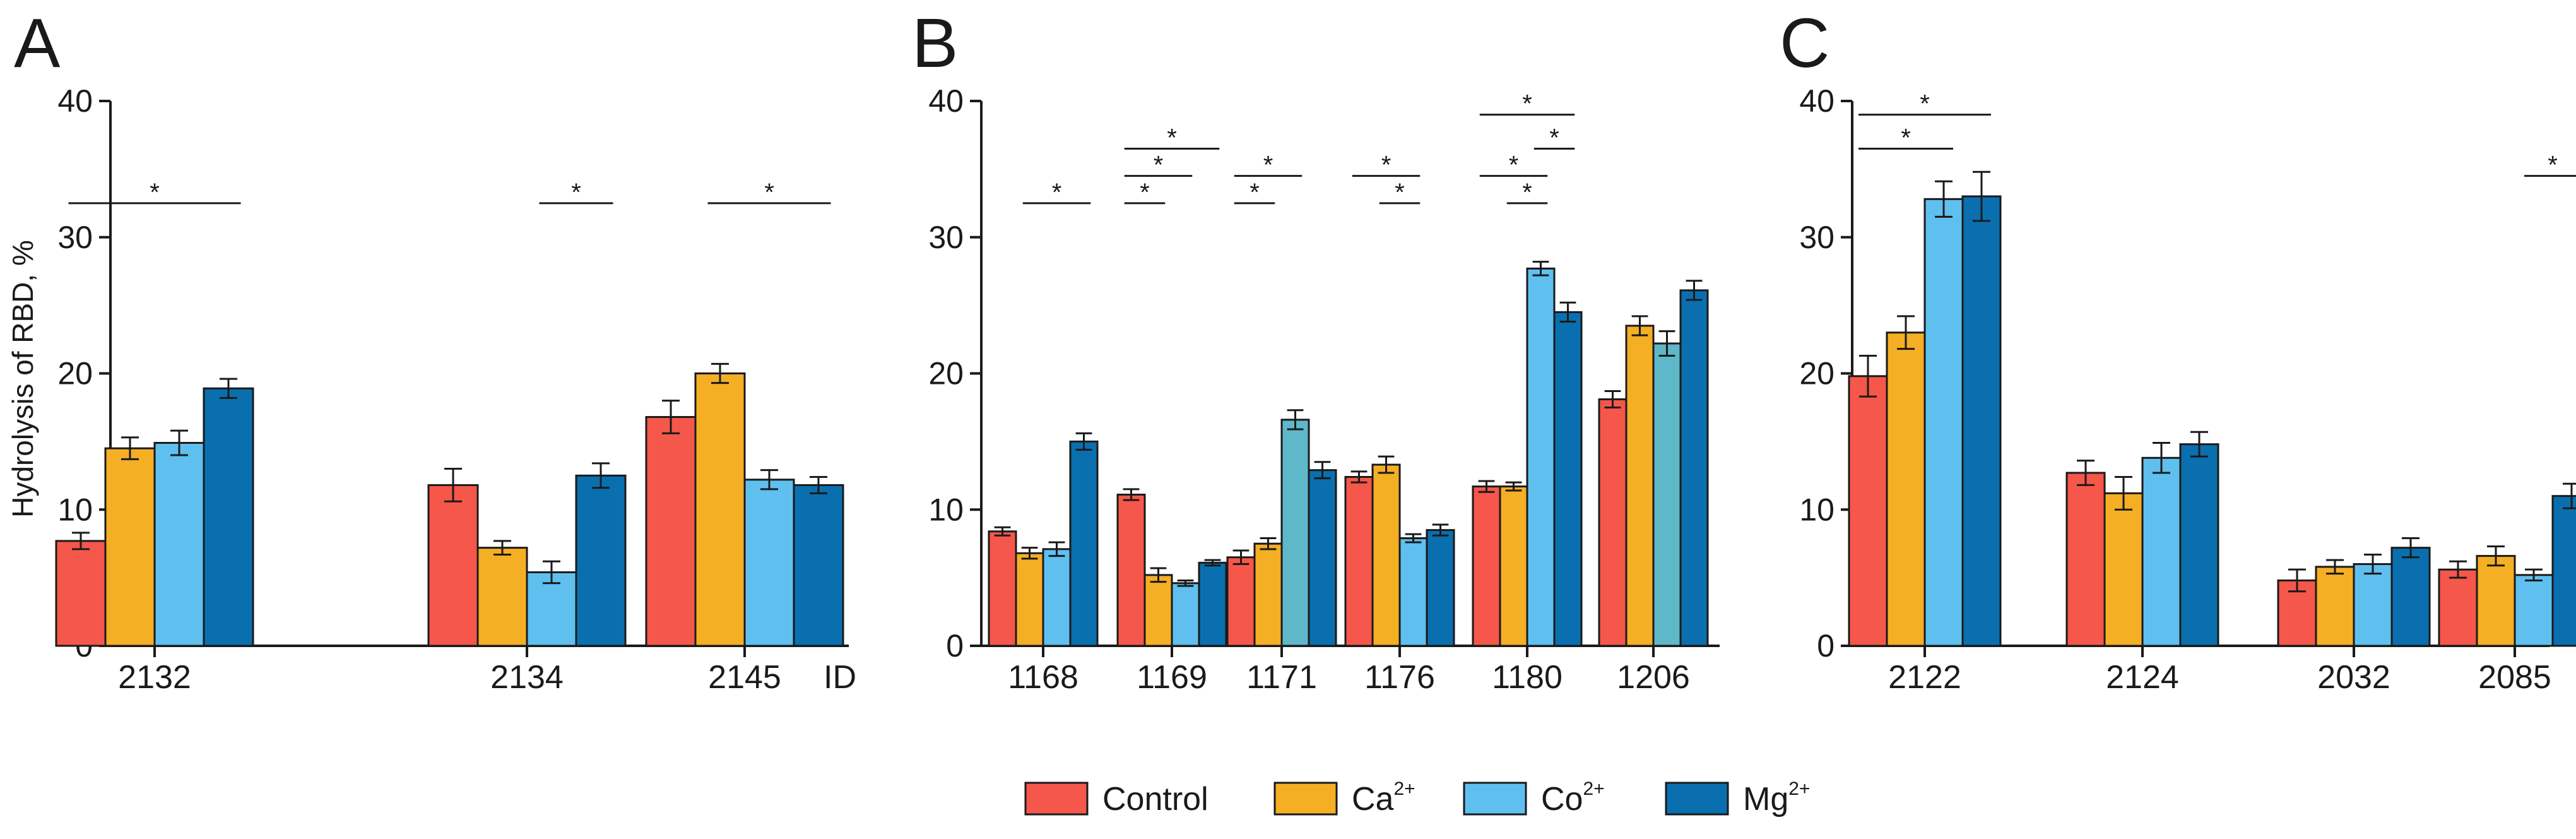 The height and width of the screenshot is (839, 2576). What do you see at coordinates (1400, 678) in the screenshot?
I see `x-tick-label: 1176` at bounding box center [1400, 678].